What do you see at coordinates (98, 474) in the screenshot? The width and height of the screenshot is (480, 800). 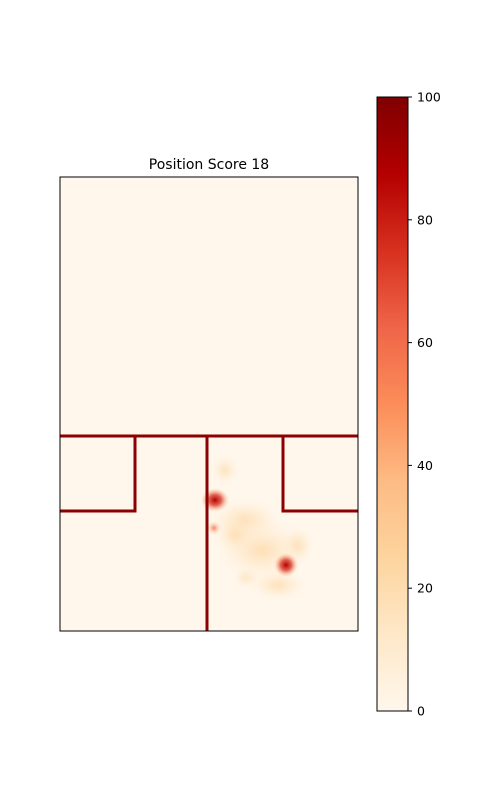 I see `field-line-left-box` at bounding box center [98, 474].